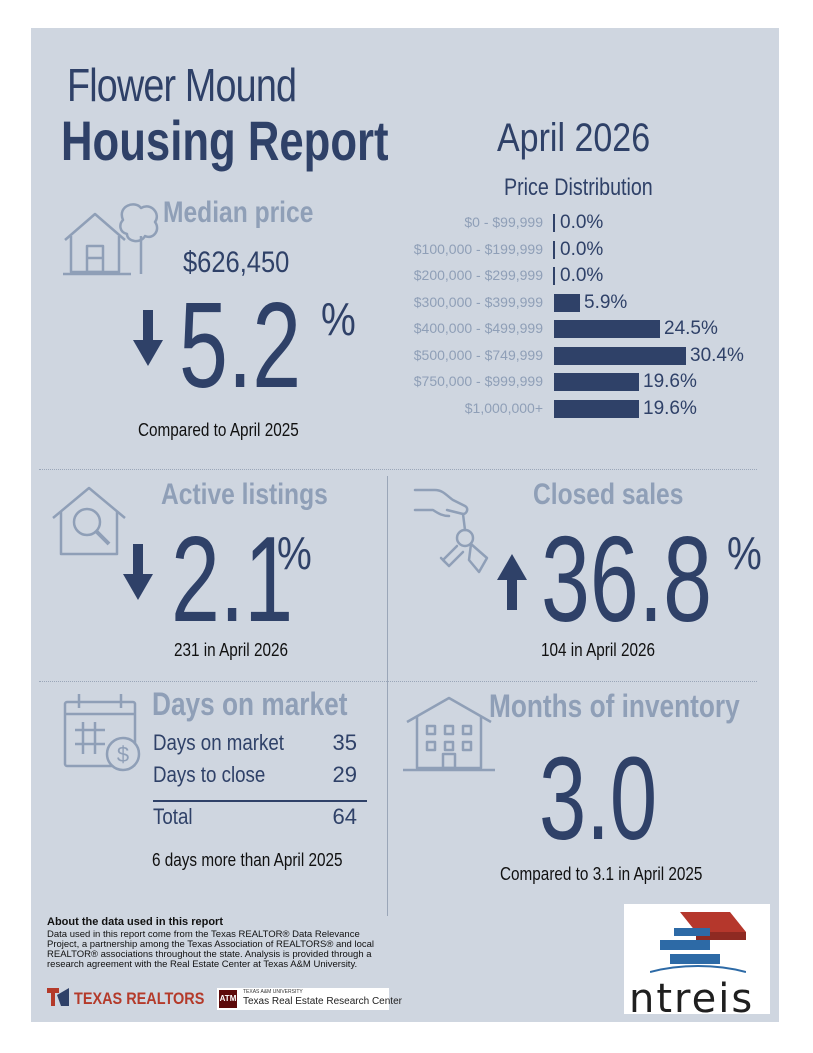 The width and height of the screenshot is (813, 1053). Describe the element at coordinates (102, 733) in the screenshot. I see `calendar-dollar-icon: $` at that location.